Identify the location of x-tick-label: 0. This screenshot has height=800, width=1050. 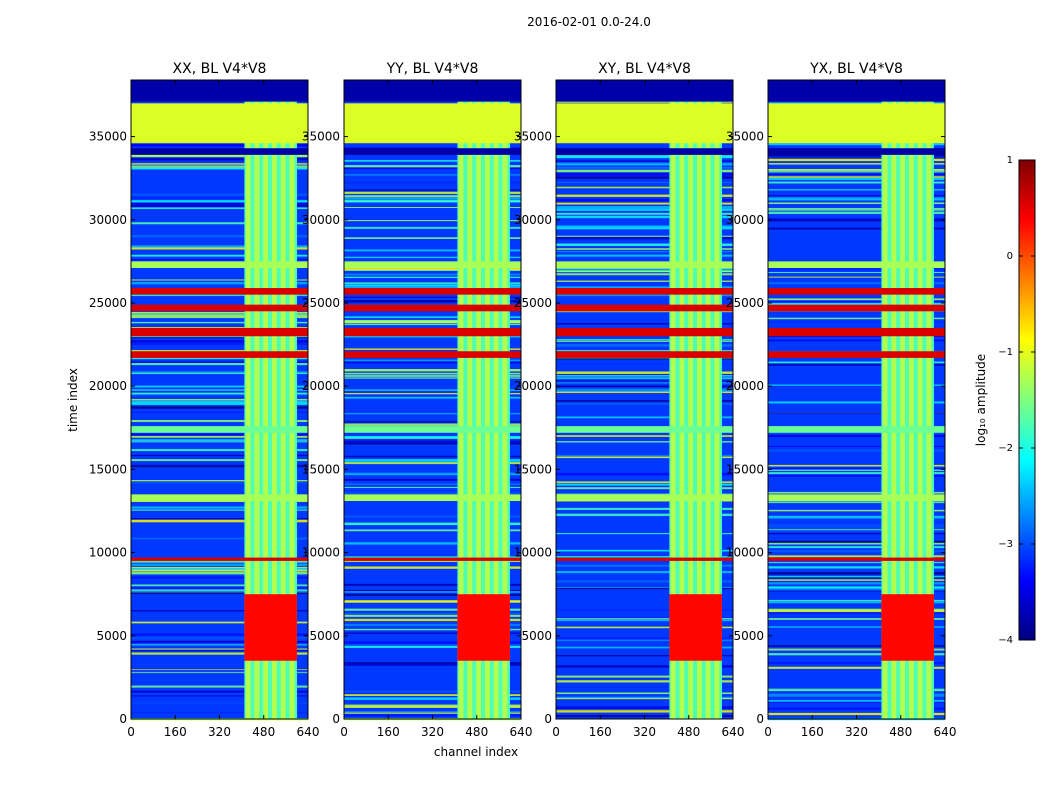
(768, 732).